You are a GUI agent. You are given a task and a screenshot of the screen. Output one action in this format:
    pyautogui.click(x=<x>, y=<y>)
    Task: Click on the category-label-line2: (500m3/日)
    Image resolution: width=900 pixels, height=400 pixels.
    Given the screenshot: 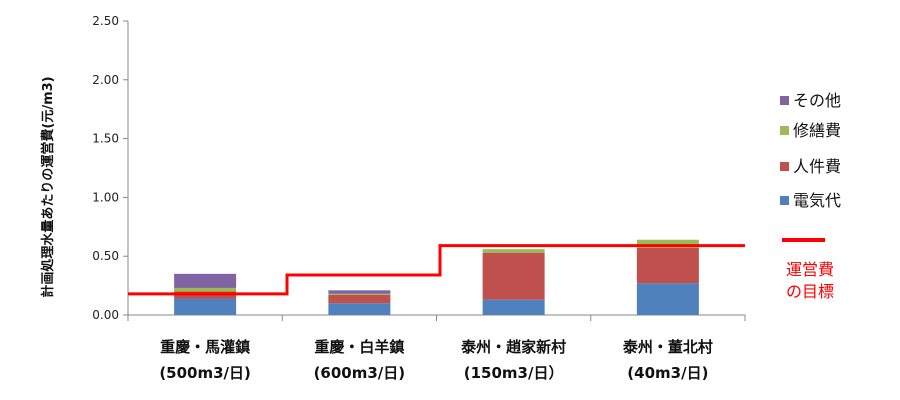 What is the action you would take?
    pyautogui.click(x=205, y=373)
    